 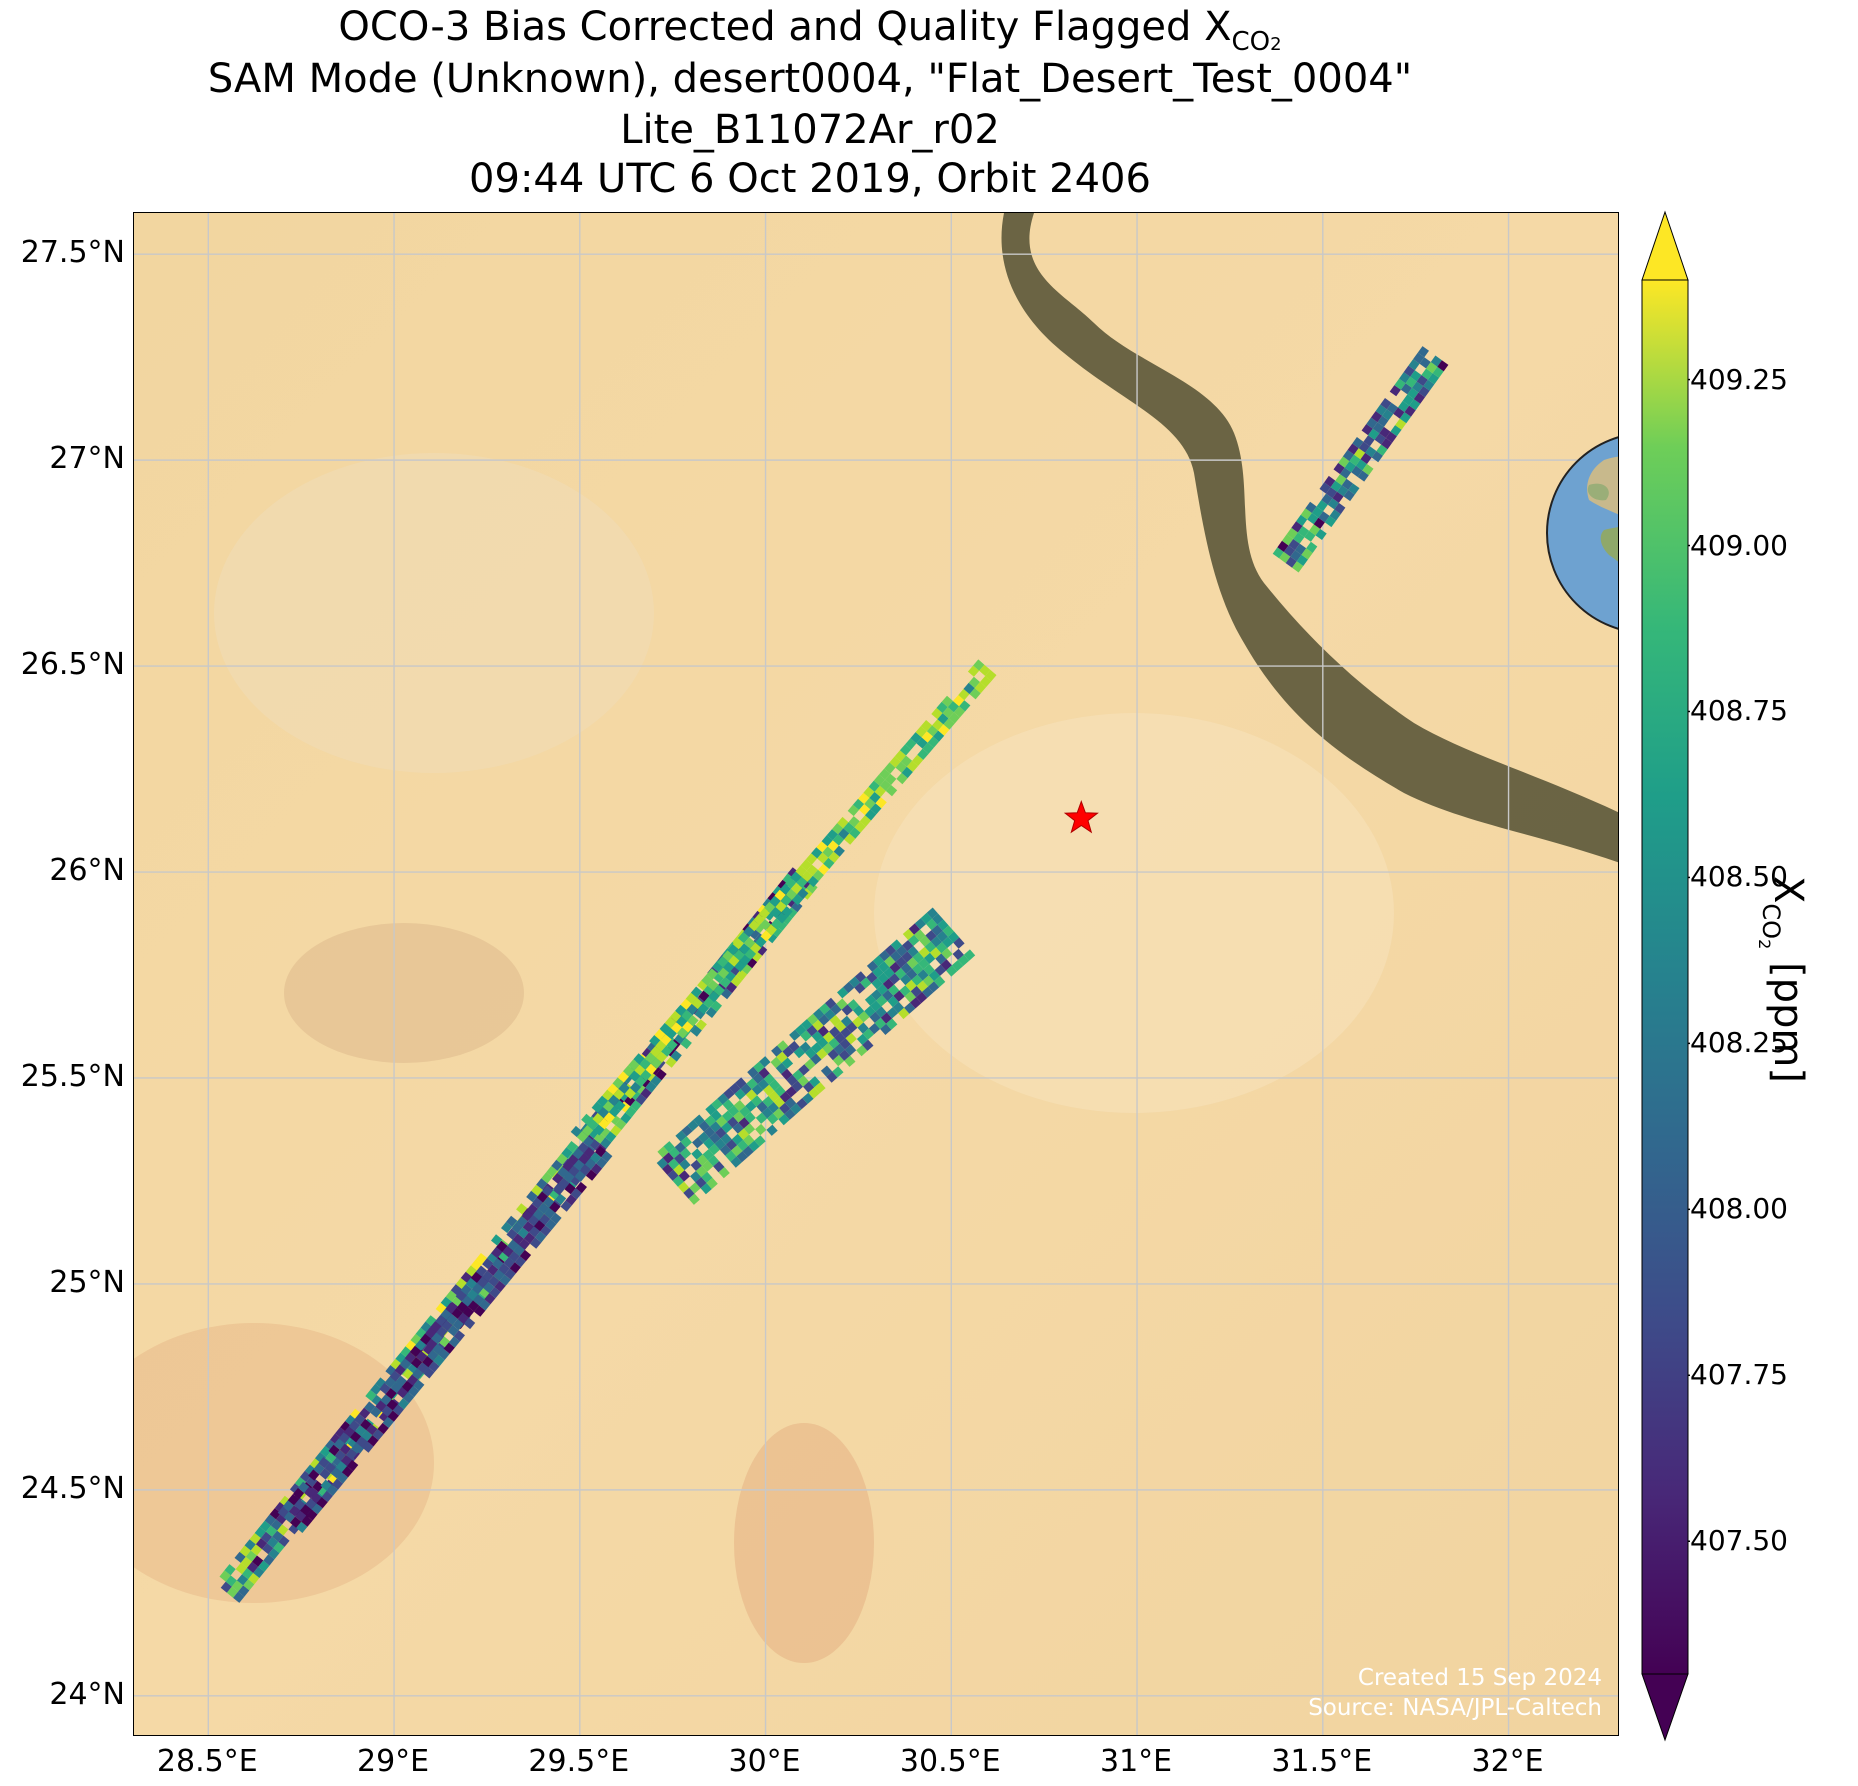 I want to click on y-tick-label: 27°N, so click(x=87, y=459).